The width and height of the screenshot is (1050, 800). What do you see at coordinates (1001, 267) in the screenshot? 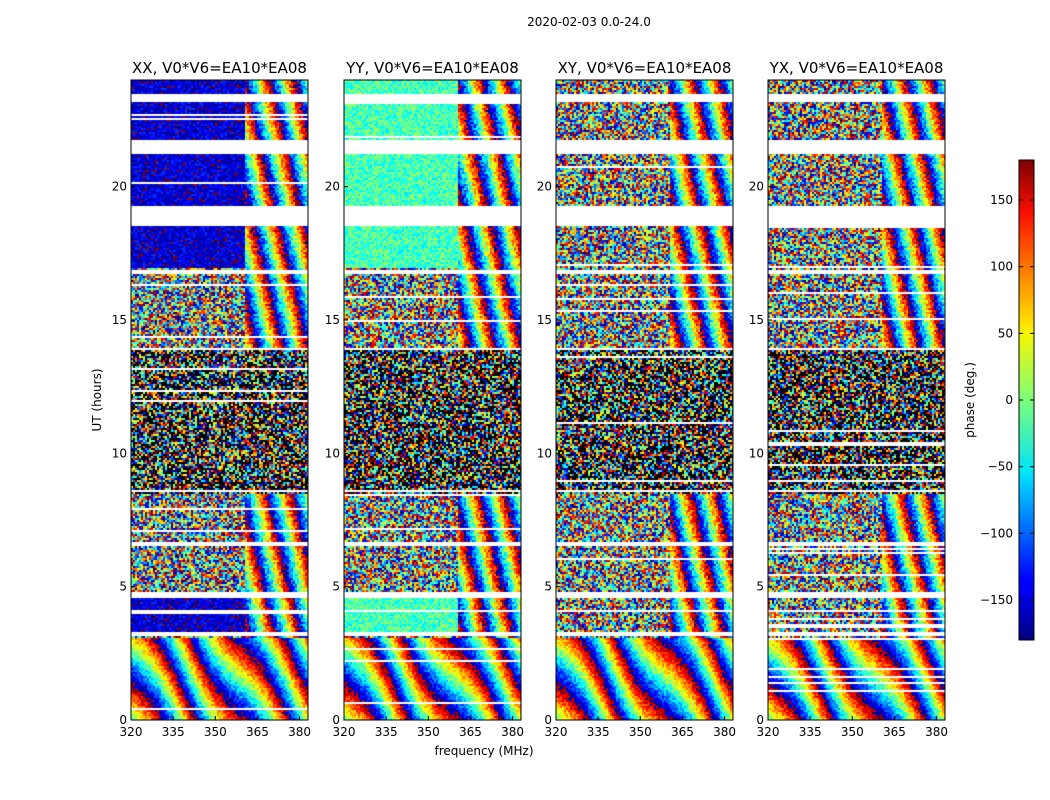
I see `colorbar-tick-label: 100` at bounding box center [1001, 267].